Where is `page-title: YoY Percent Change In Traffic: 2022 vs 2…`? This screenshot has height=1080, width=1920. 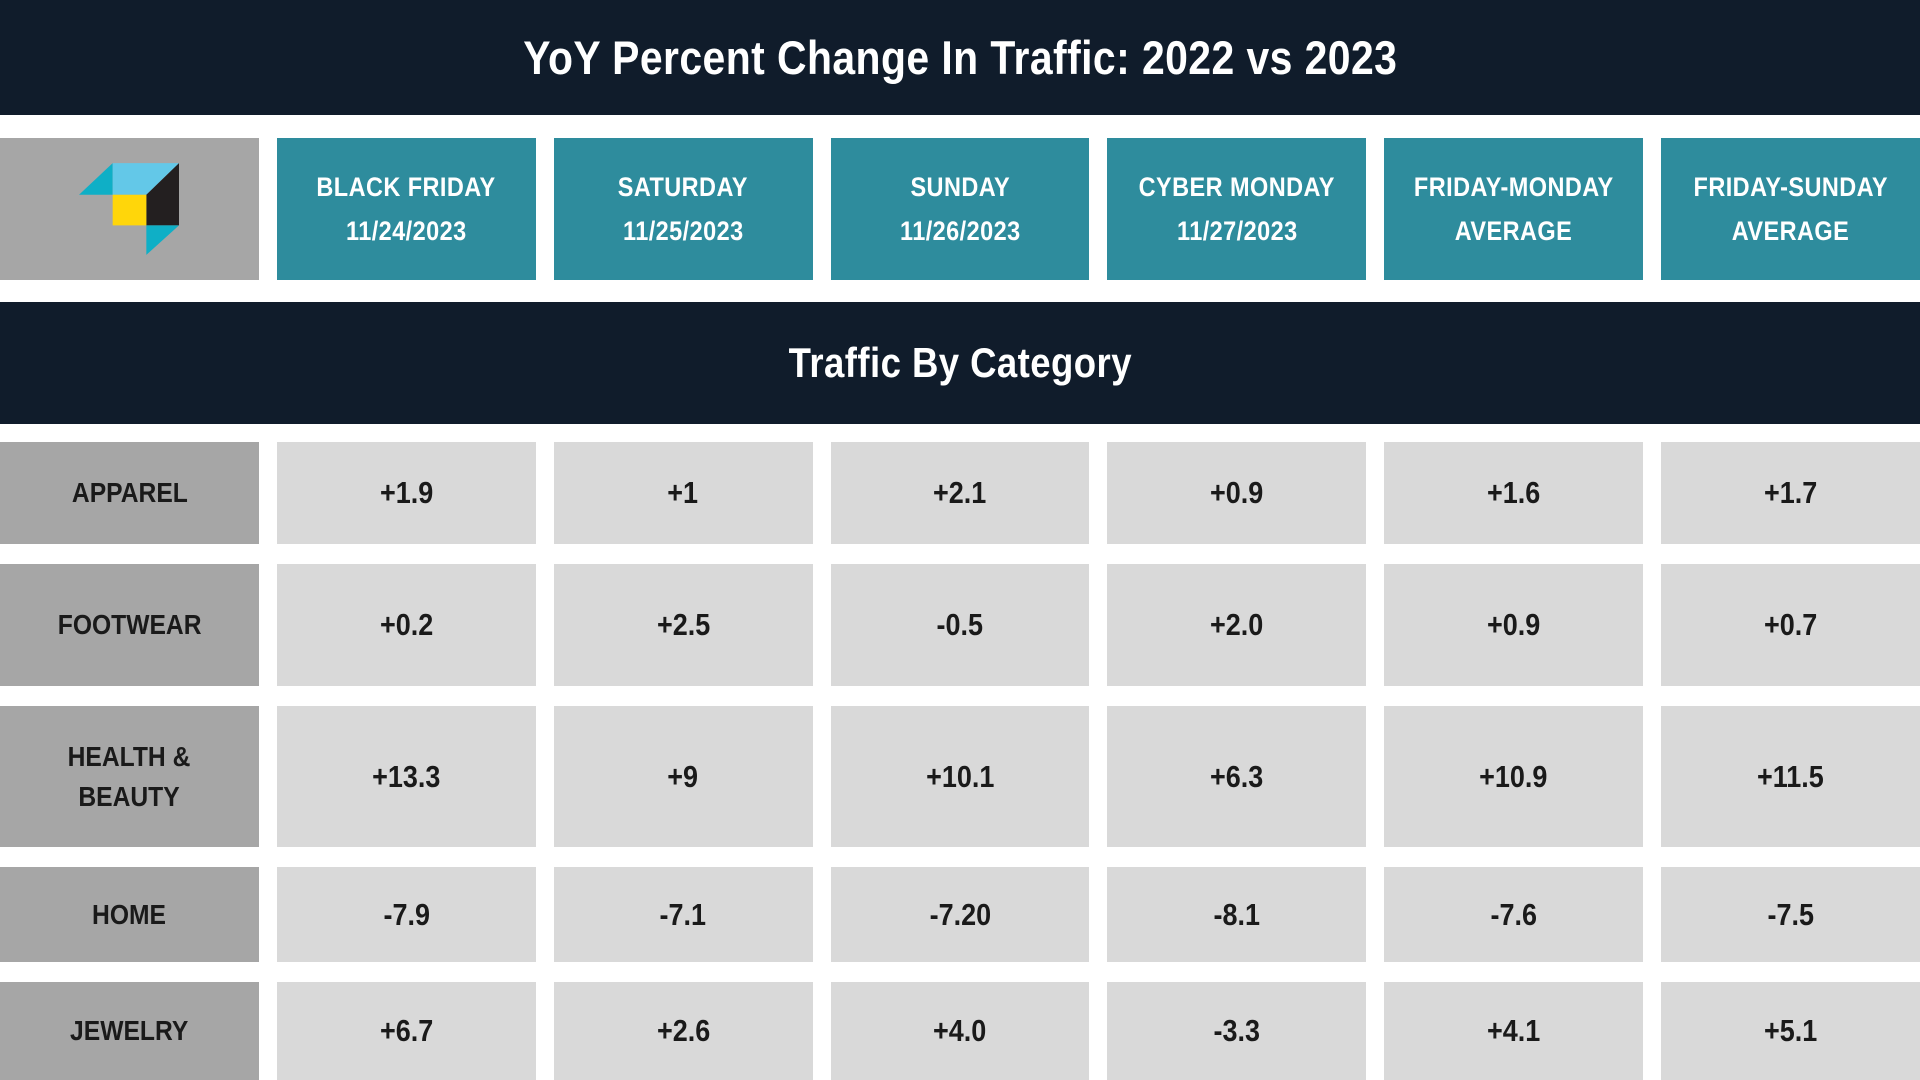
page-title: YoY Percent Change In Traffic: 2022 vs 2… is located at coordinates (959, 57).